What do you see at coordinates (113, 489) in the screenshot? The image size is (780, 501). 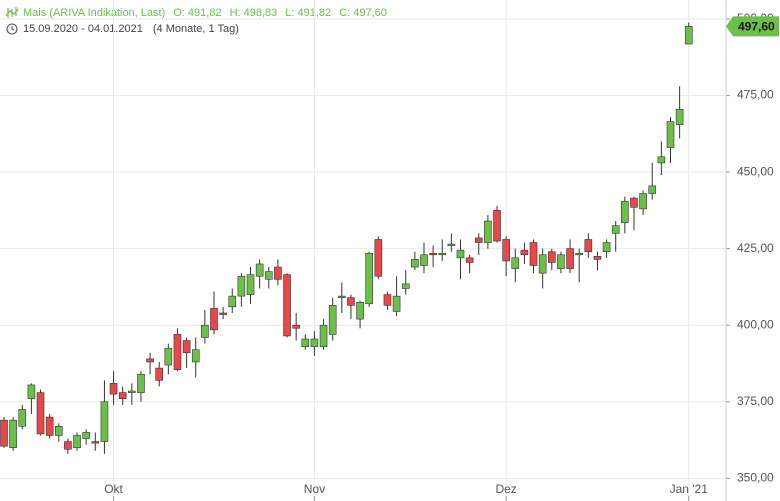 I see `x-tick-label: Okt` at bounding box center [113, 489].